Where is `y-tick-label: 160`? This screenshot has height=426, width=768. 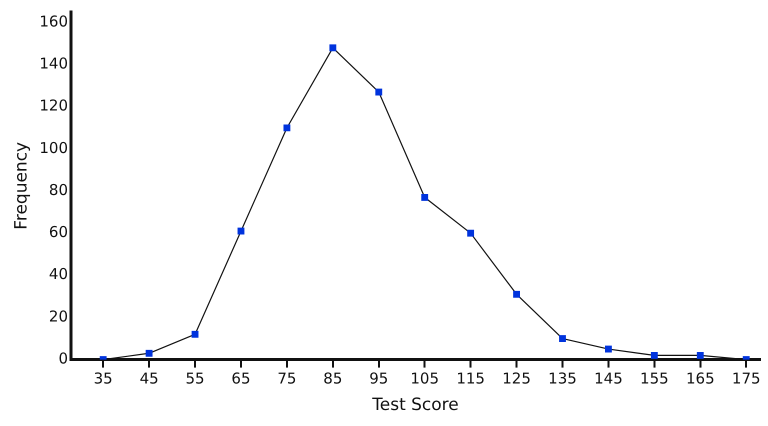
y-tick-label: 160 is located at coordinates (53, 21).